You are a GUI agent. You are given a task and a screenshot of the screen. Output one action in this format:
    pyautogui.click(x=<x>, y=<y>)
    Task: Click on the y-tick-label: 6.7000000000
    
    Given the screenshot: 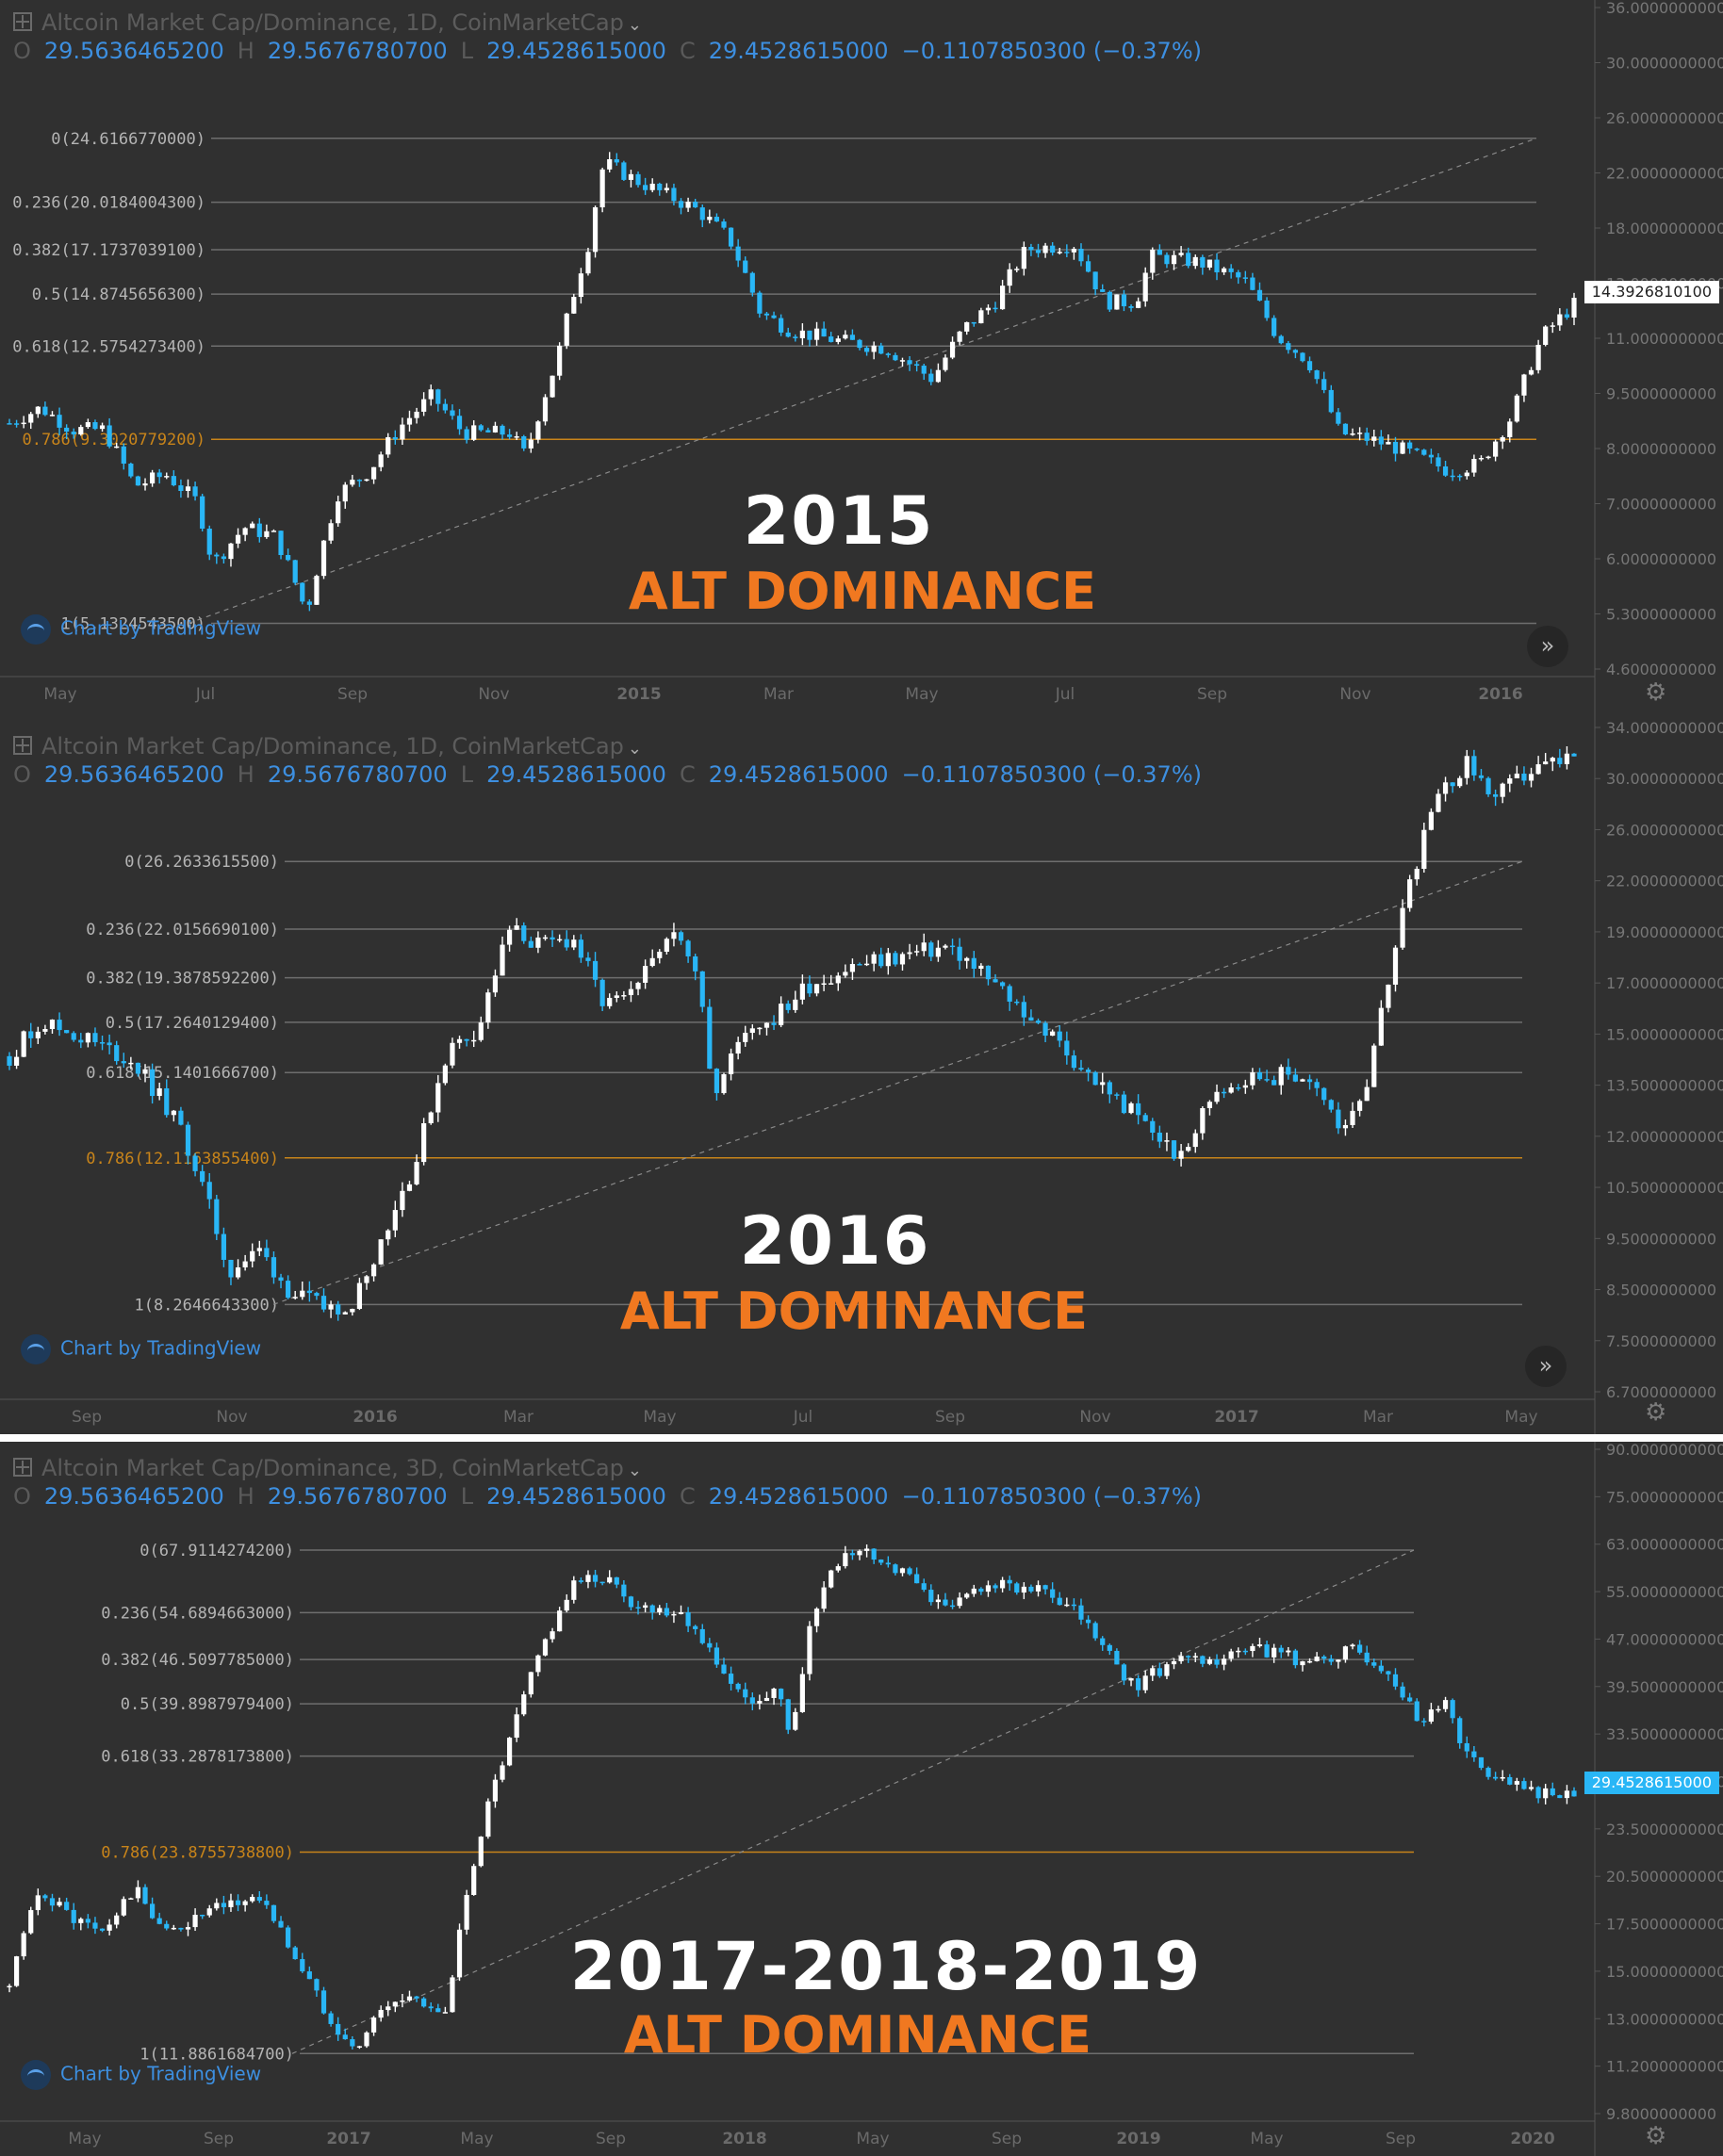 What is the action you would take?
    pyautogui.click(x=1661, y=1392)
    